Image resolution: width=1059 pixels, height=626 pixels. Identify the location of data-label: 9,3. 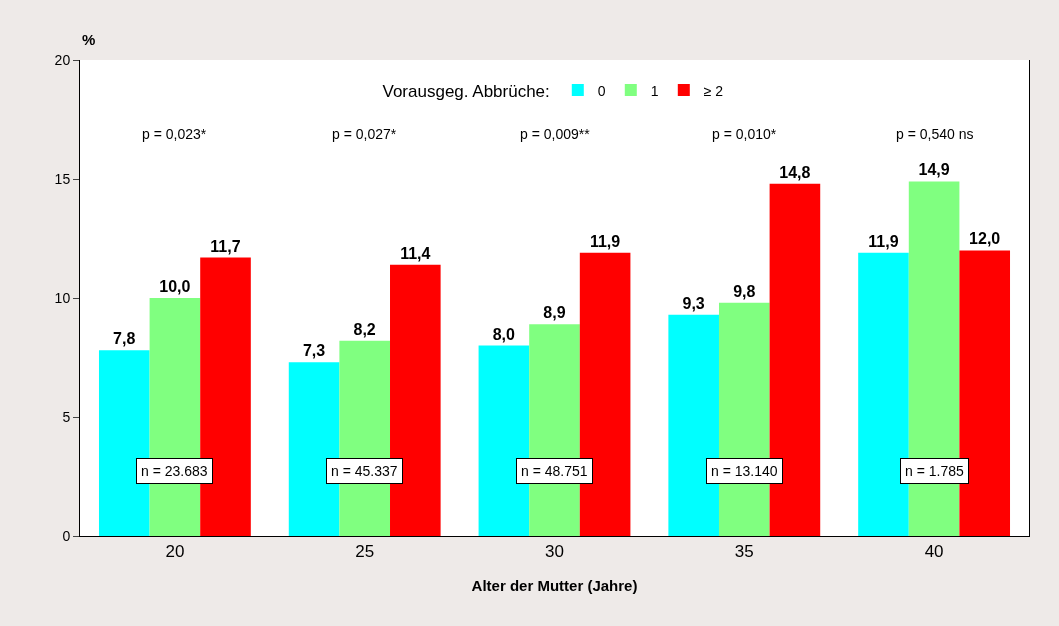
(693, 303).